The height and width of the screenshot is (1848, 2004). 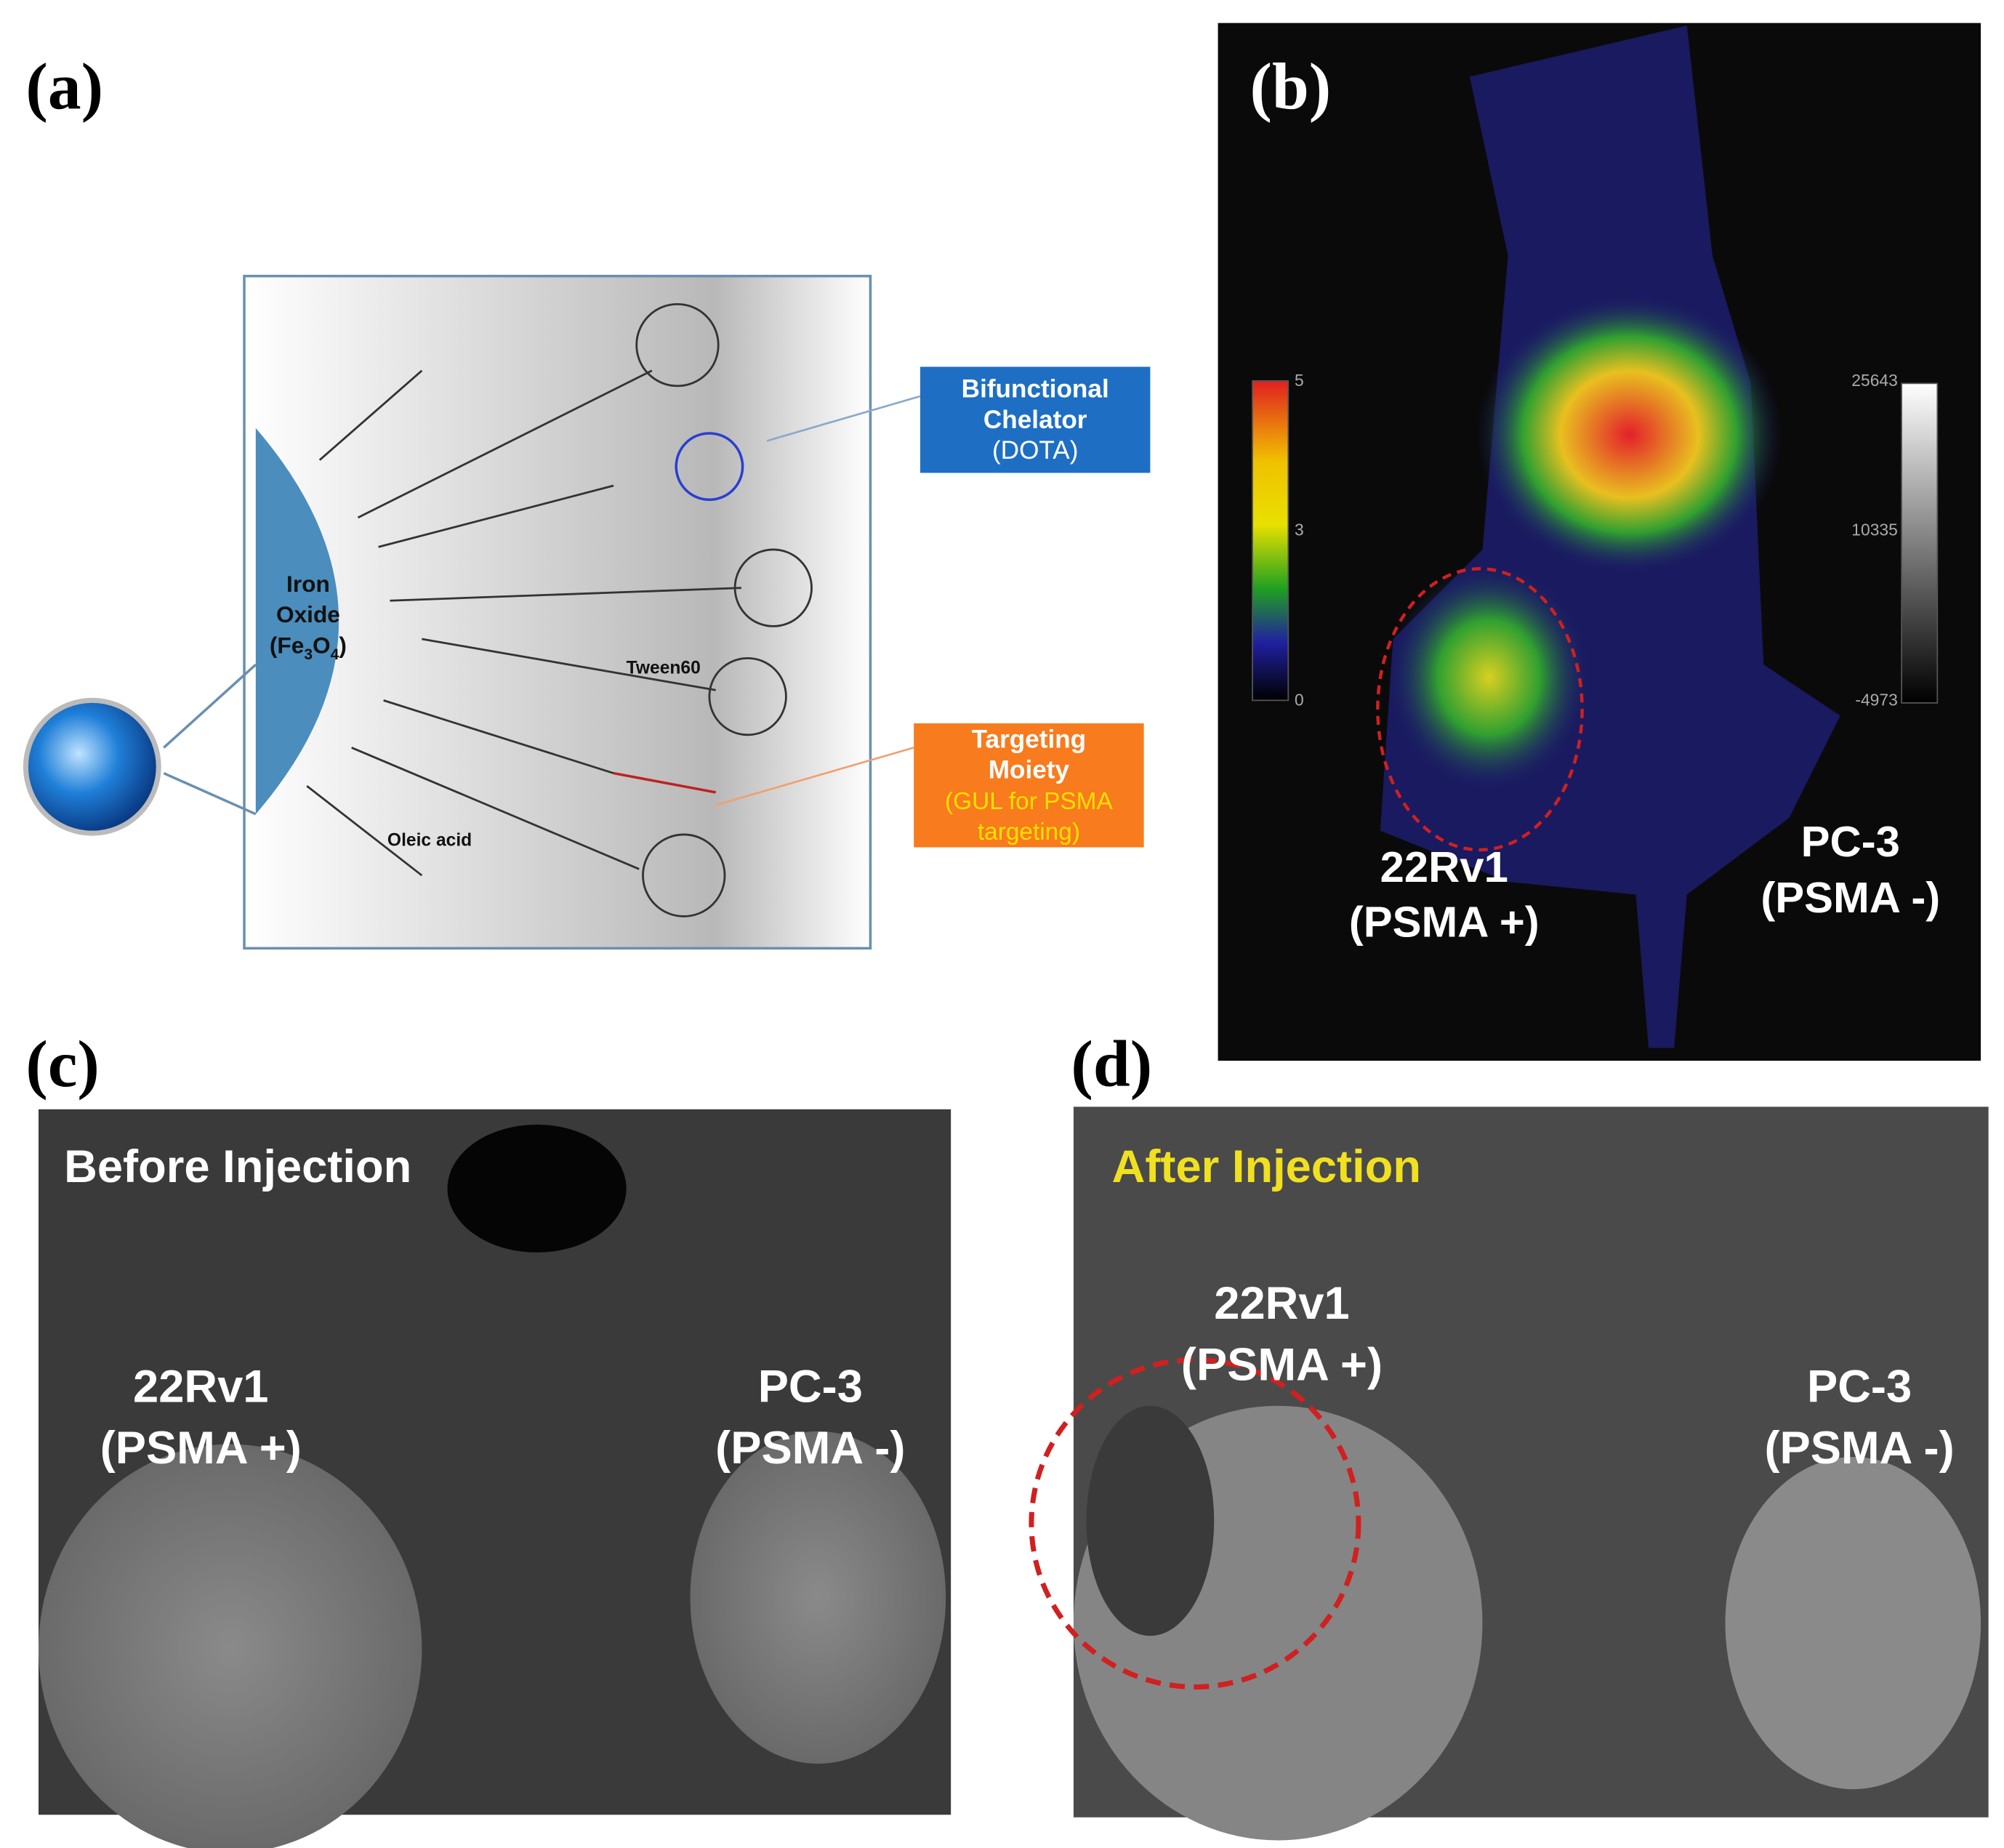 I want to click on scale-label: 10335, so click(x=1874, y=530).